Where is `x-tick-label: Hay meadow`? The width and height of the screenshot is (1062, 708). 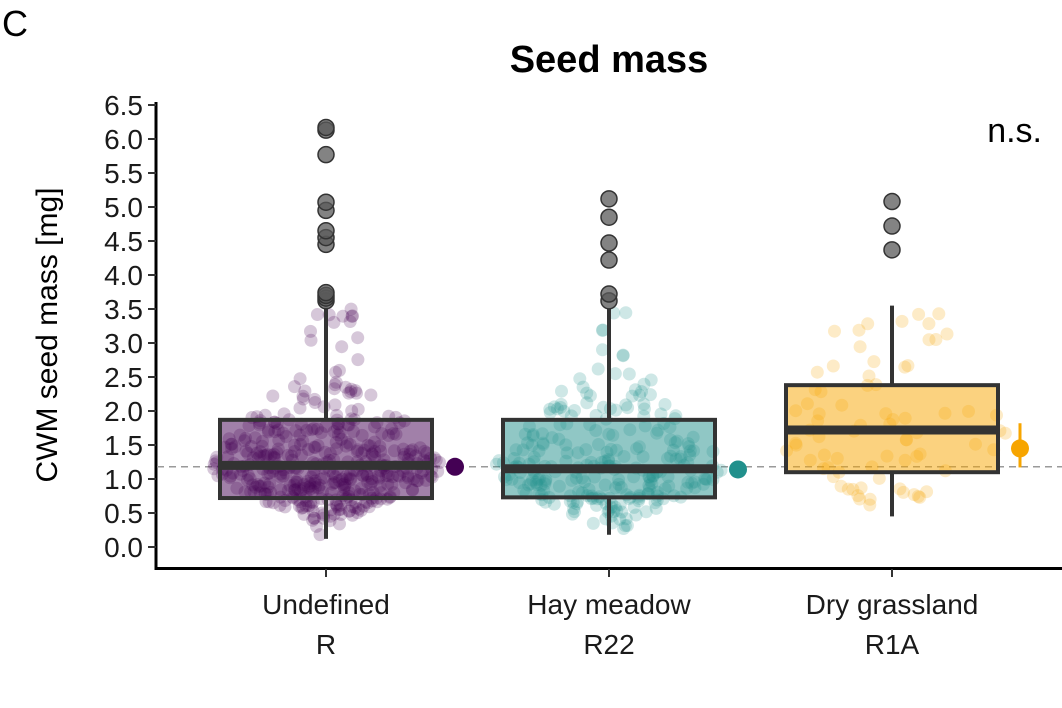 x-tick-label: Hay meadow is located at coordinates (609, 604).